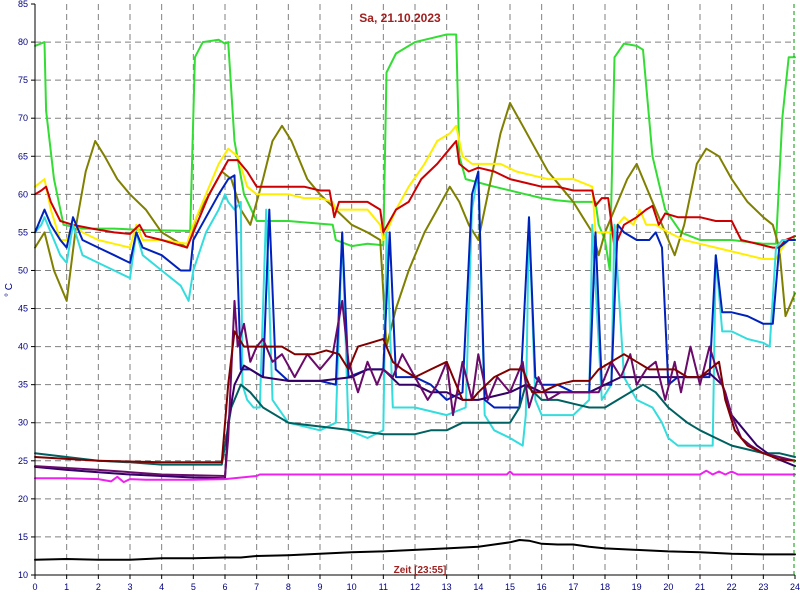 The height and width of the screenshot is (600, 800). I want to click on x-tick-label: 0, so click(34, 587).